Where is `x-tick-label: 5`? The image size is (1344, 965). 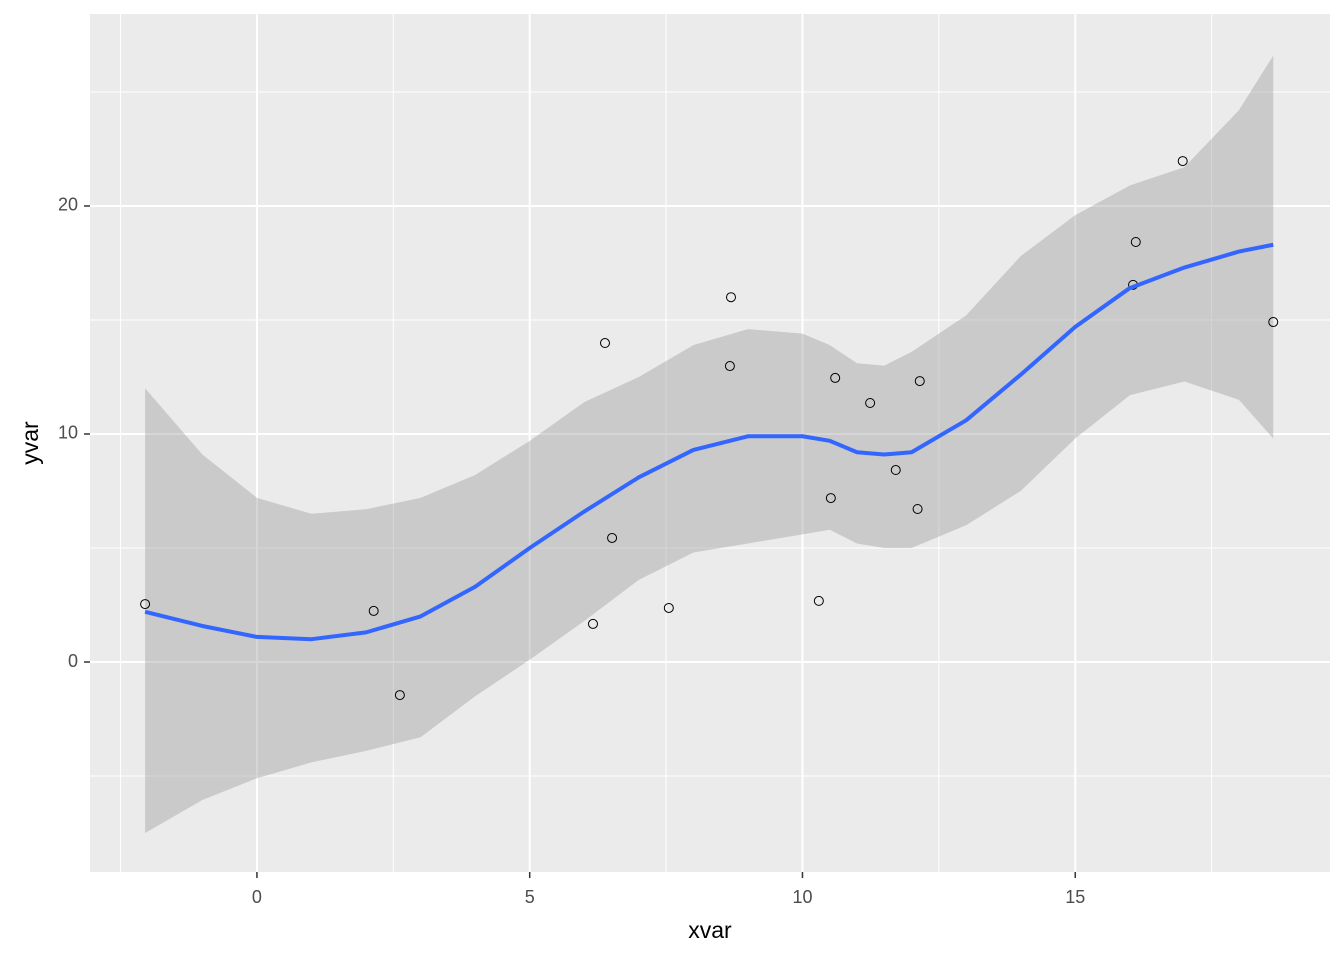 x-tick-label: 5 is located at coordinates (530, 897).